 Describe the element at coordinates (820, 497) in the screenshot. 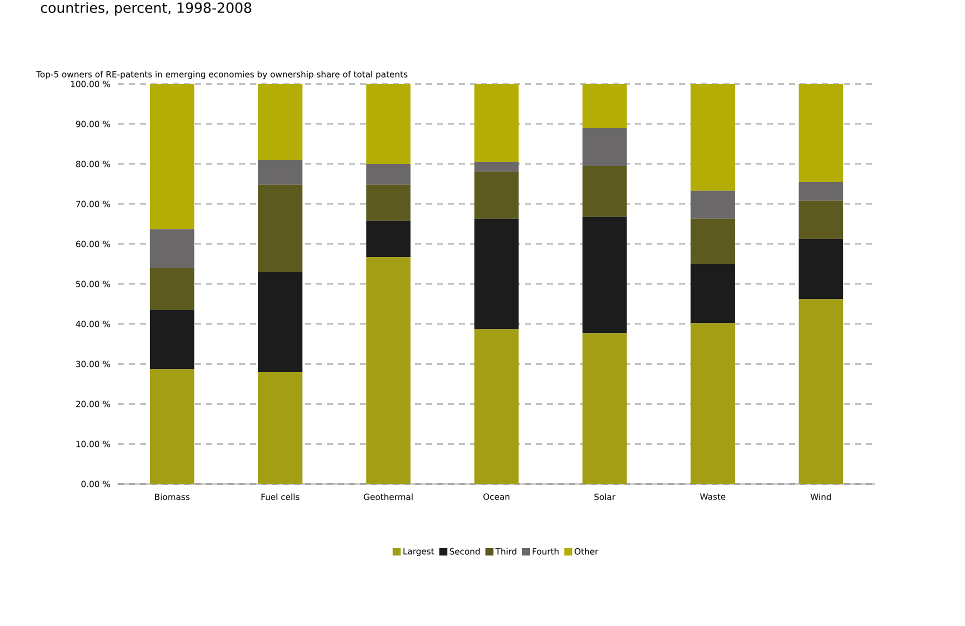

I see `x-tick-label: Wind` at that location.